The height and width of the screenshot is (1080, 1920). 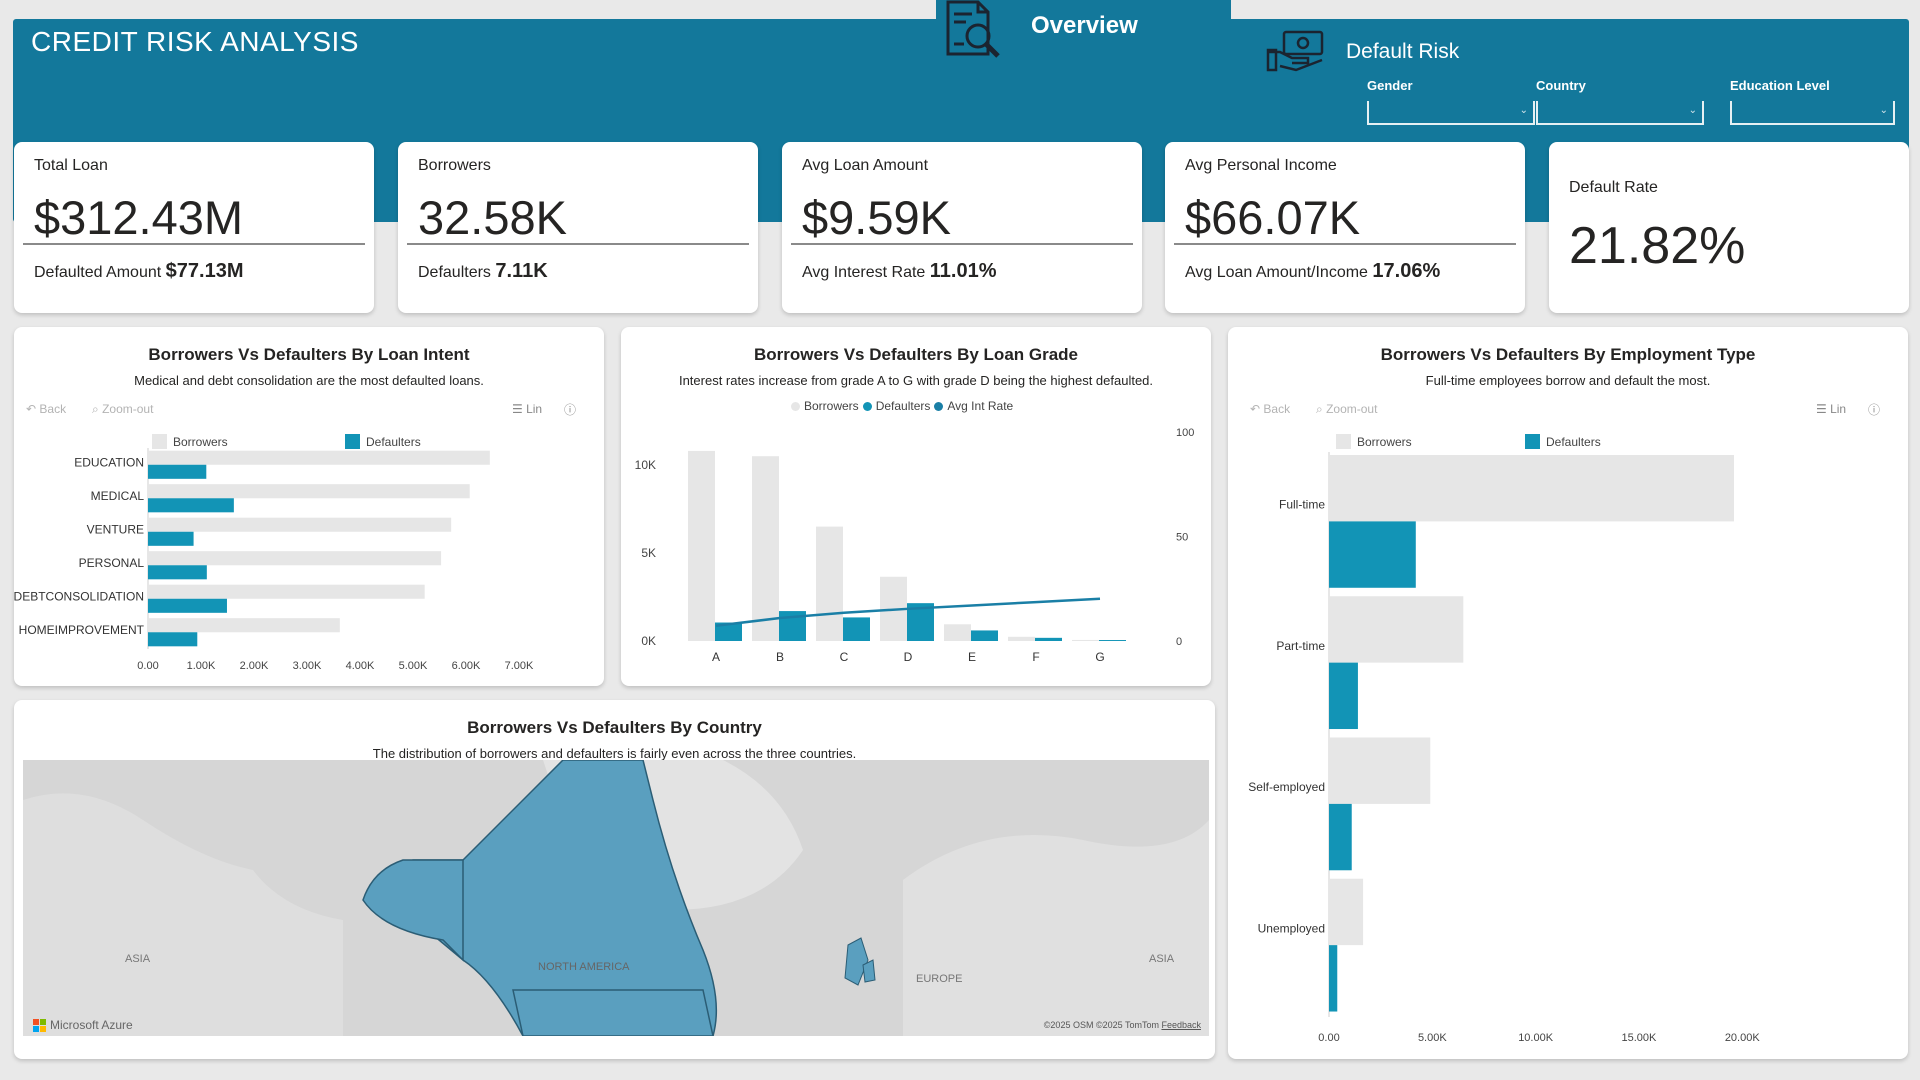 What do you see at coordinates (865, 165) in the screenshot?
I see `kpi-title: Avg Loan Amount` at bounding box center [865, 165].